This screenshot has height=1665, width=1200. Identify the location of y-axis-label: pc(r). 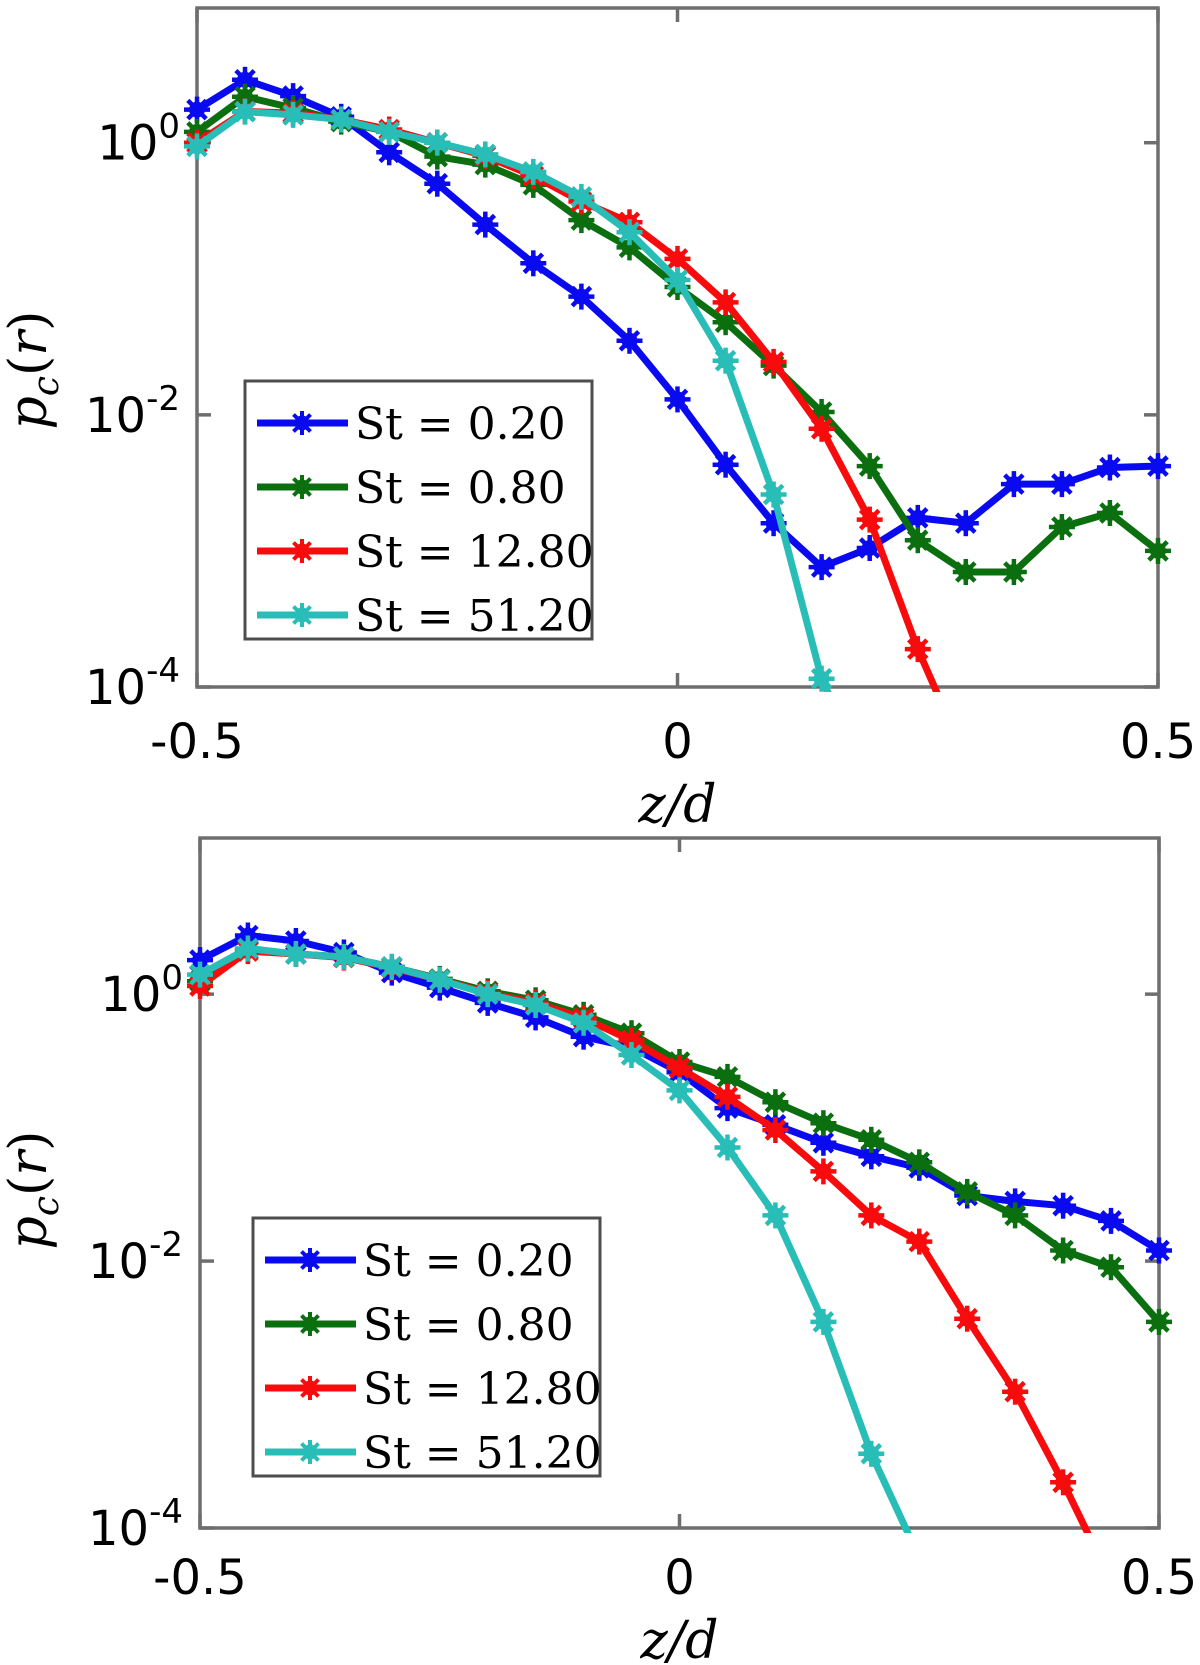
(33, 370).